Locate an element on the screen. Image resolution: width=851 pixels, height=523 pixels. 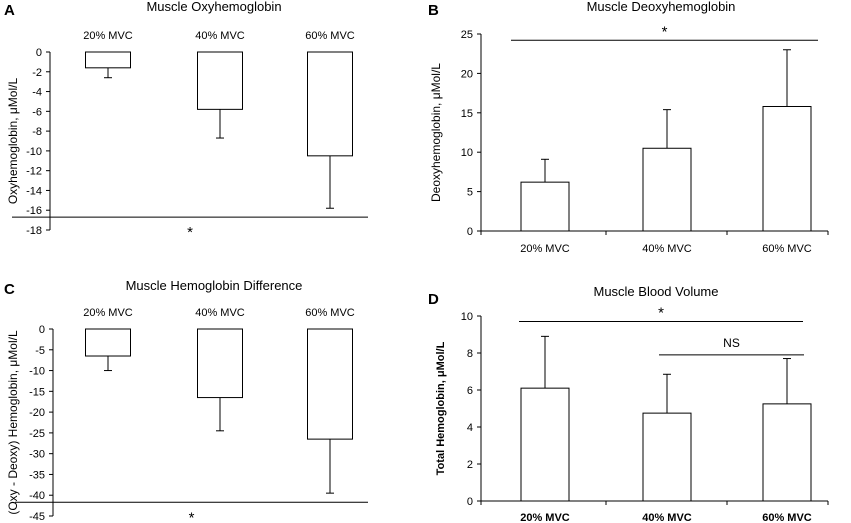
y-axis-label: Oxyhemoglobin, μMol/L is located at coordinates (13, 141).